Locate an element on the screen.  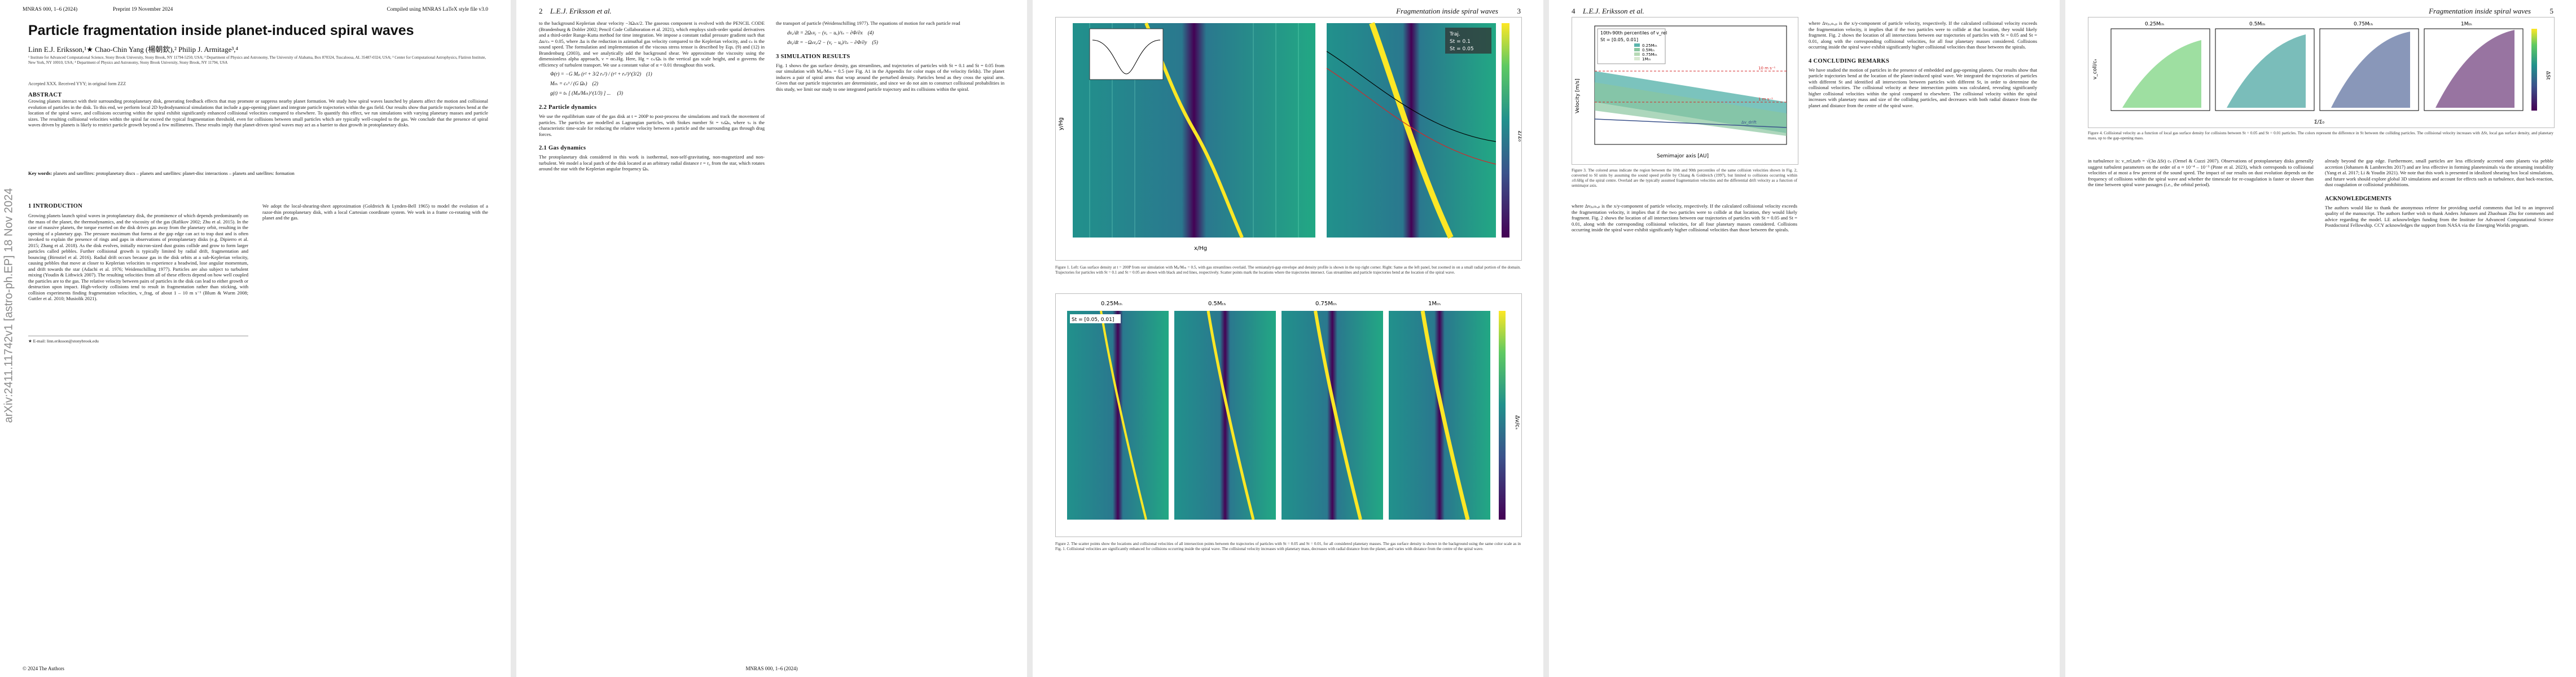
vfrag-1-label: 1 m s⁻¹ is located at coordinates (1765, 99).